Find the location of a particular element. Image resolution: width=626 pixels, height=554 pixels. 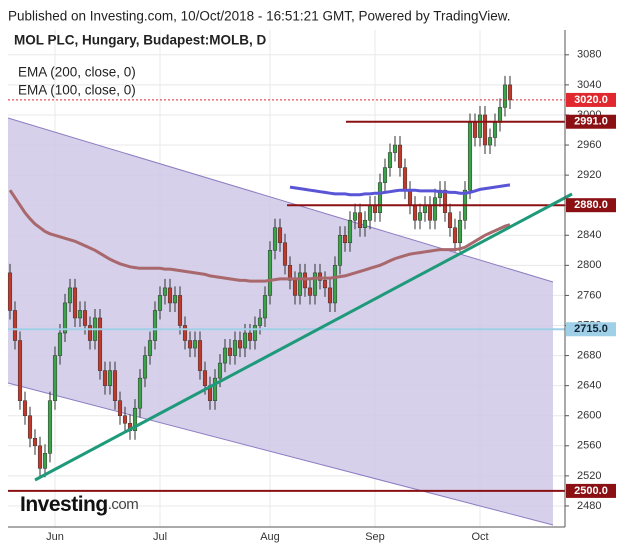

price-label: 2880.0 is located at coordinates (591, 205).